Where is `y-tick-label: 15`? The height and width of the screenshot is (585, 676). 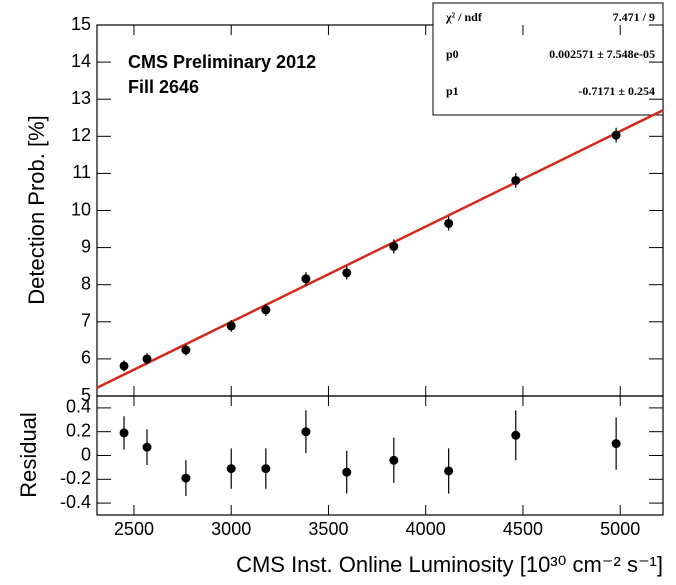 y-tick-label: 15 is located at coordinates (81, 24).